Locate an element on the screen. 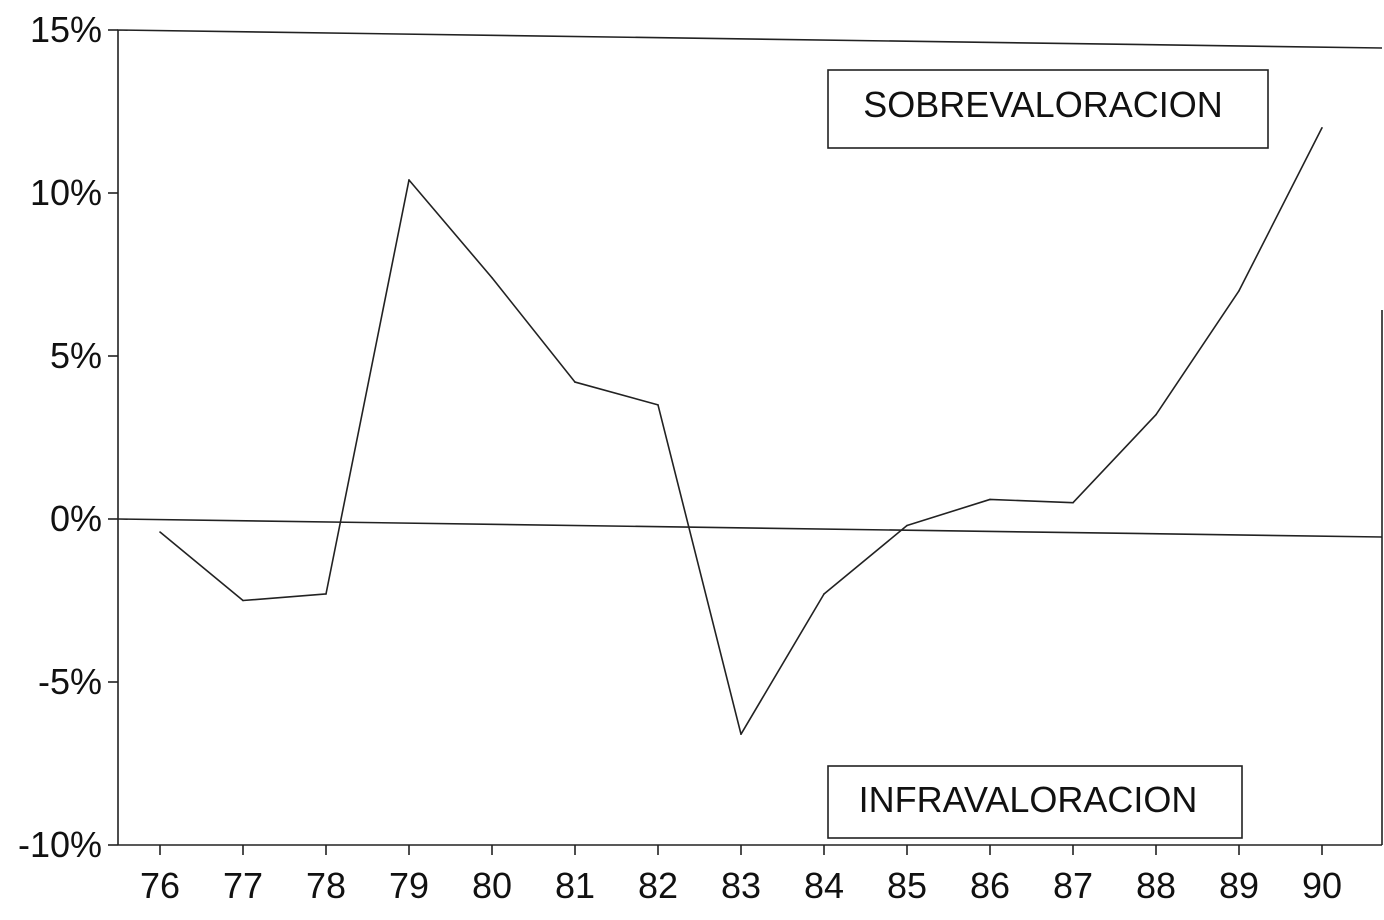 The width and height of the screenshot is (1384, 920). x-tick-label: 84 is located at coordinates (824, 885).